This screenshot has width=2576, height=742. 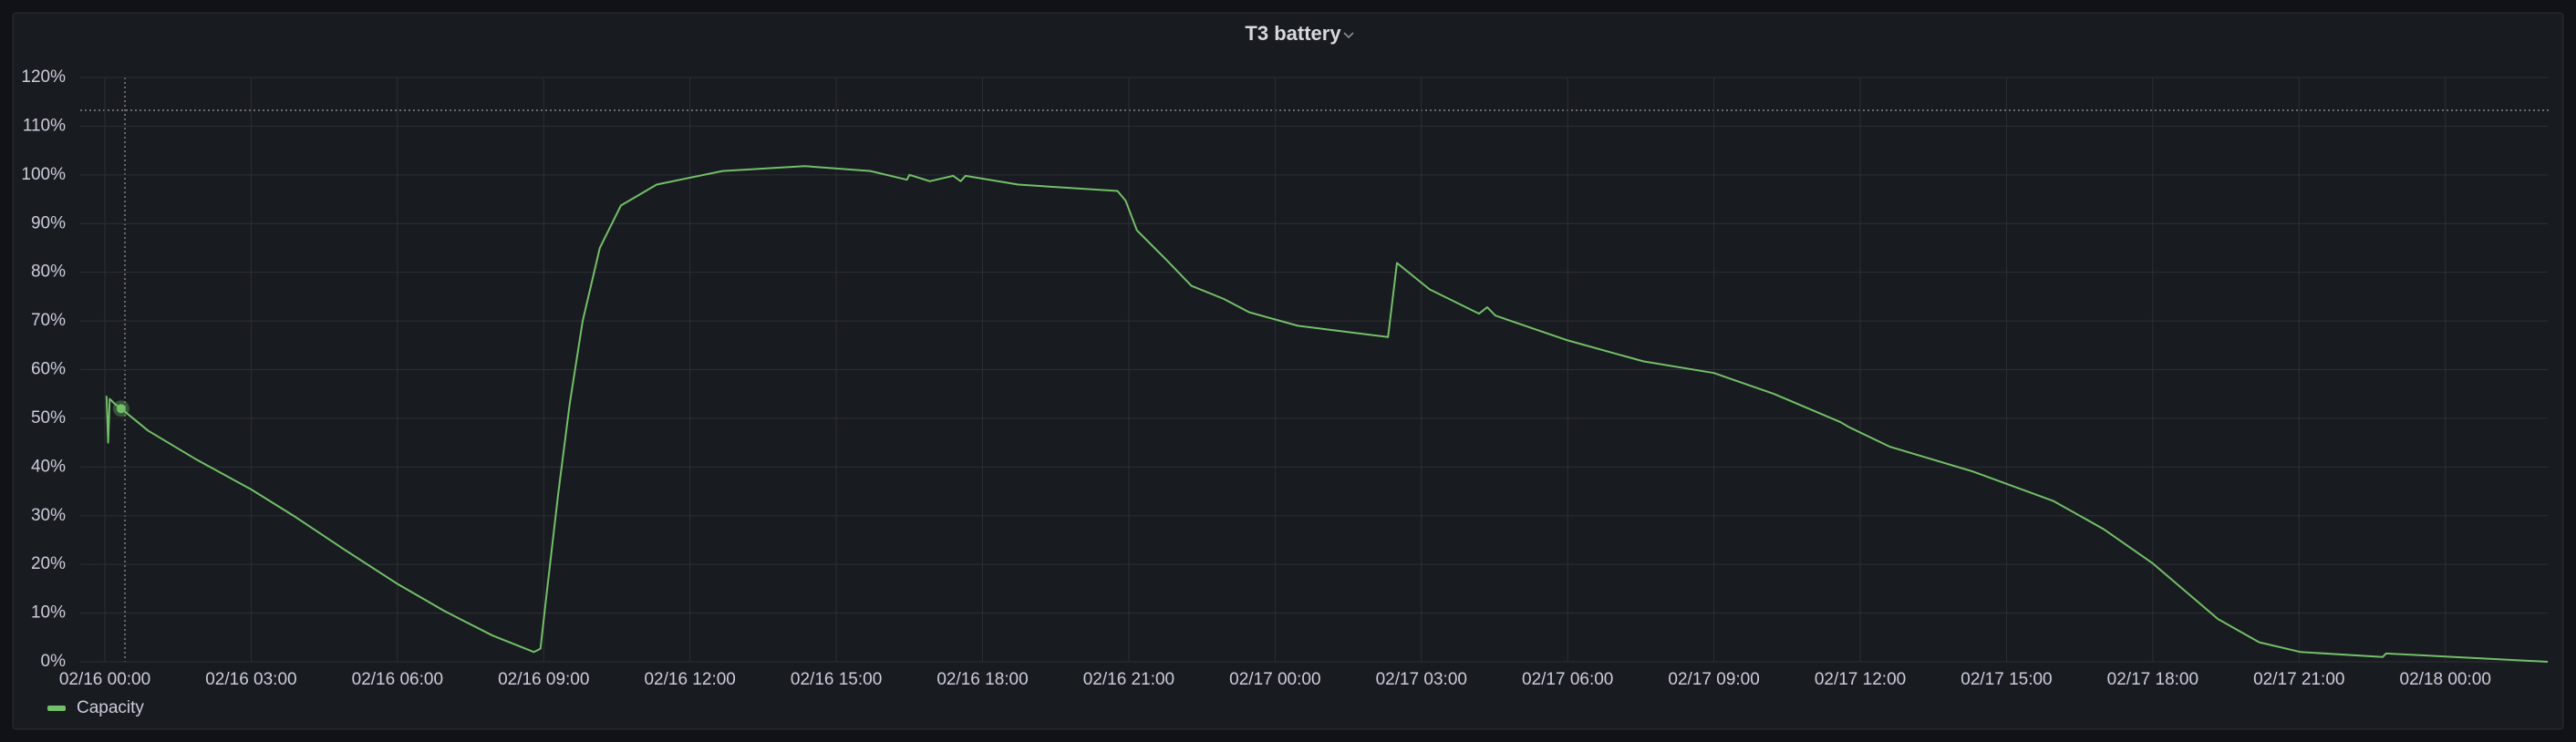 What do you see at coordinates (48, 222) in the screenshot?
I see `y-tick-label: 90%` at bounding box center [48, 222].